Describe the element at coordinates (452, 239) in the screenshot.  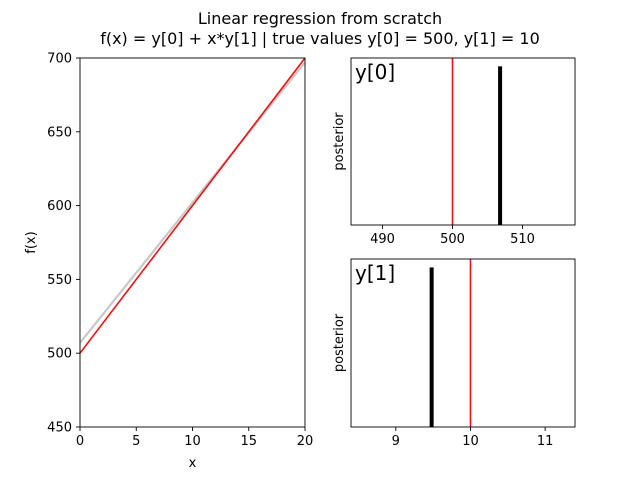
I see `x-tick-label: 500` at that location.